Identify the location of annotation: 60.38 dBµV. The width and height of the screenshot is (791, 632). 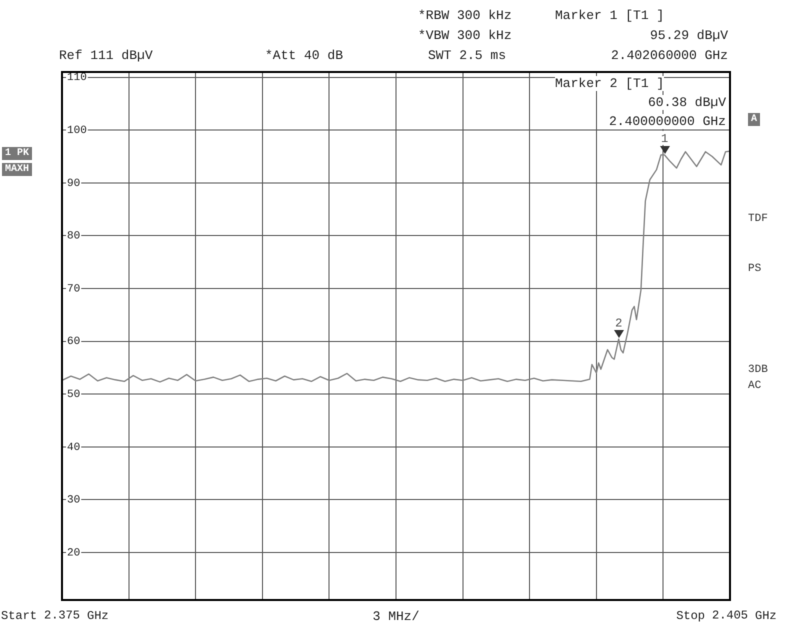
(687, 102).